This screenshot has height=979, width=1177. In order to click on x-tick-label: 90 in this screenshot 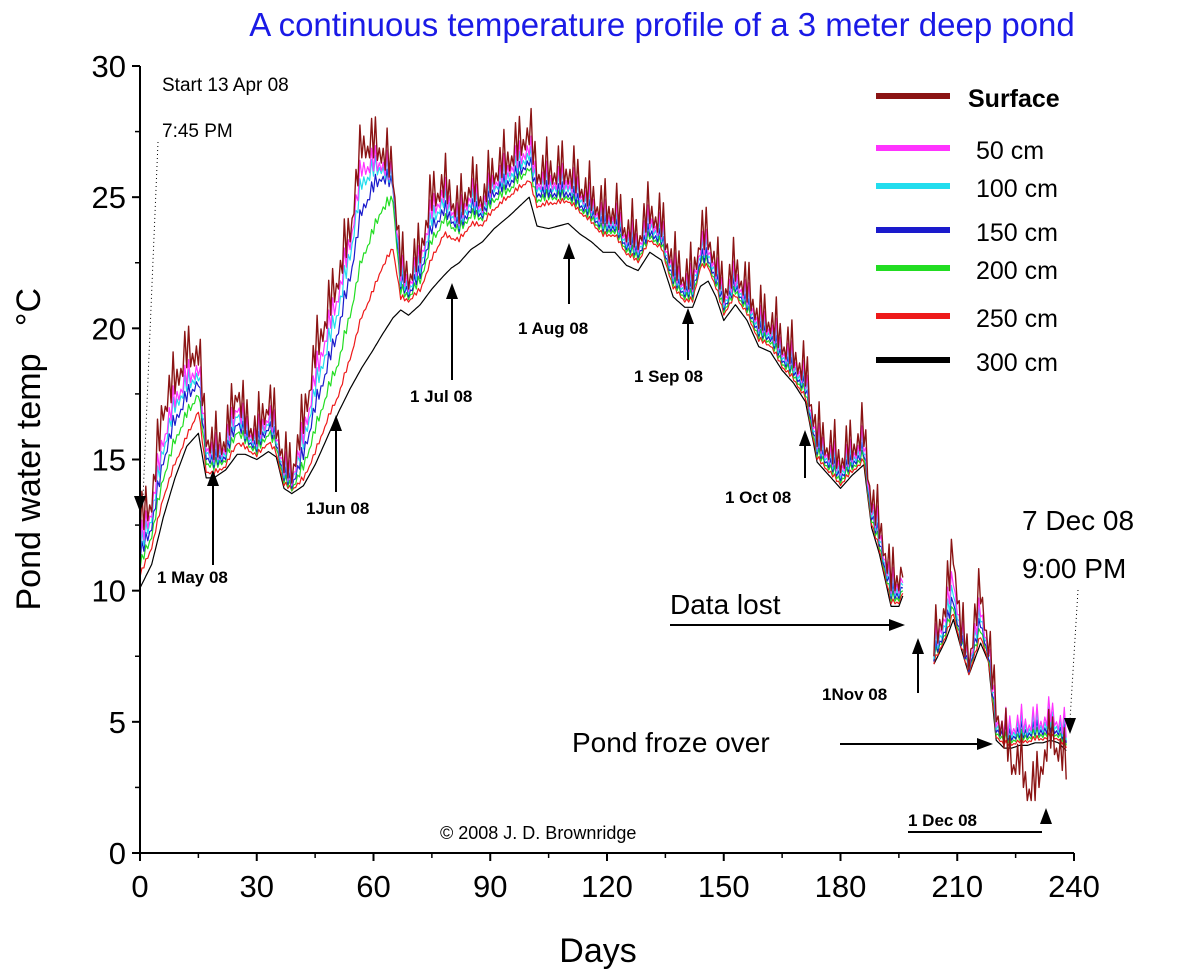, I will do `click(490, 886)`.